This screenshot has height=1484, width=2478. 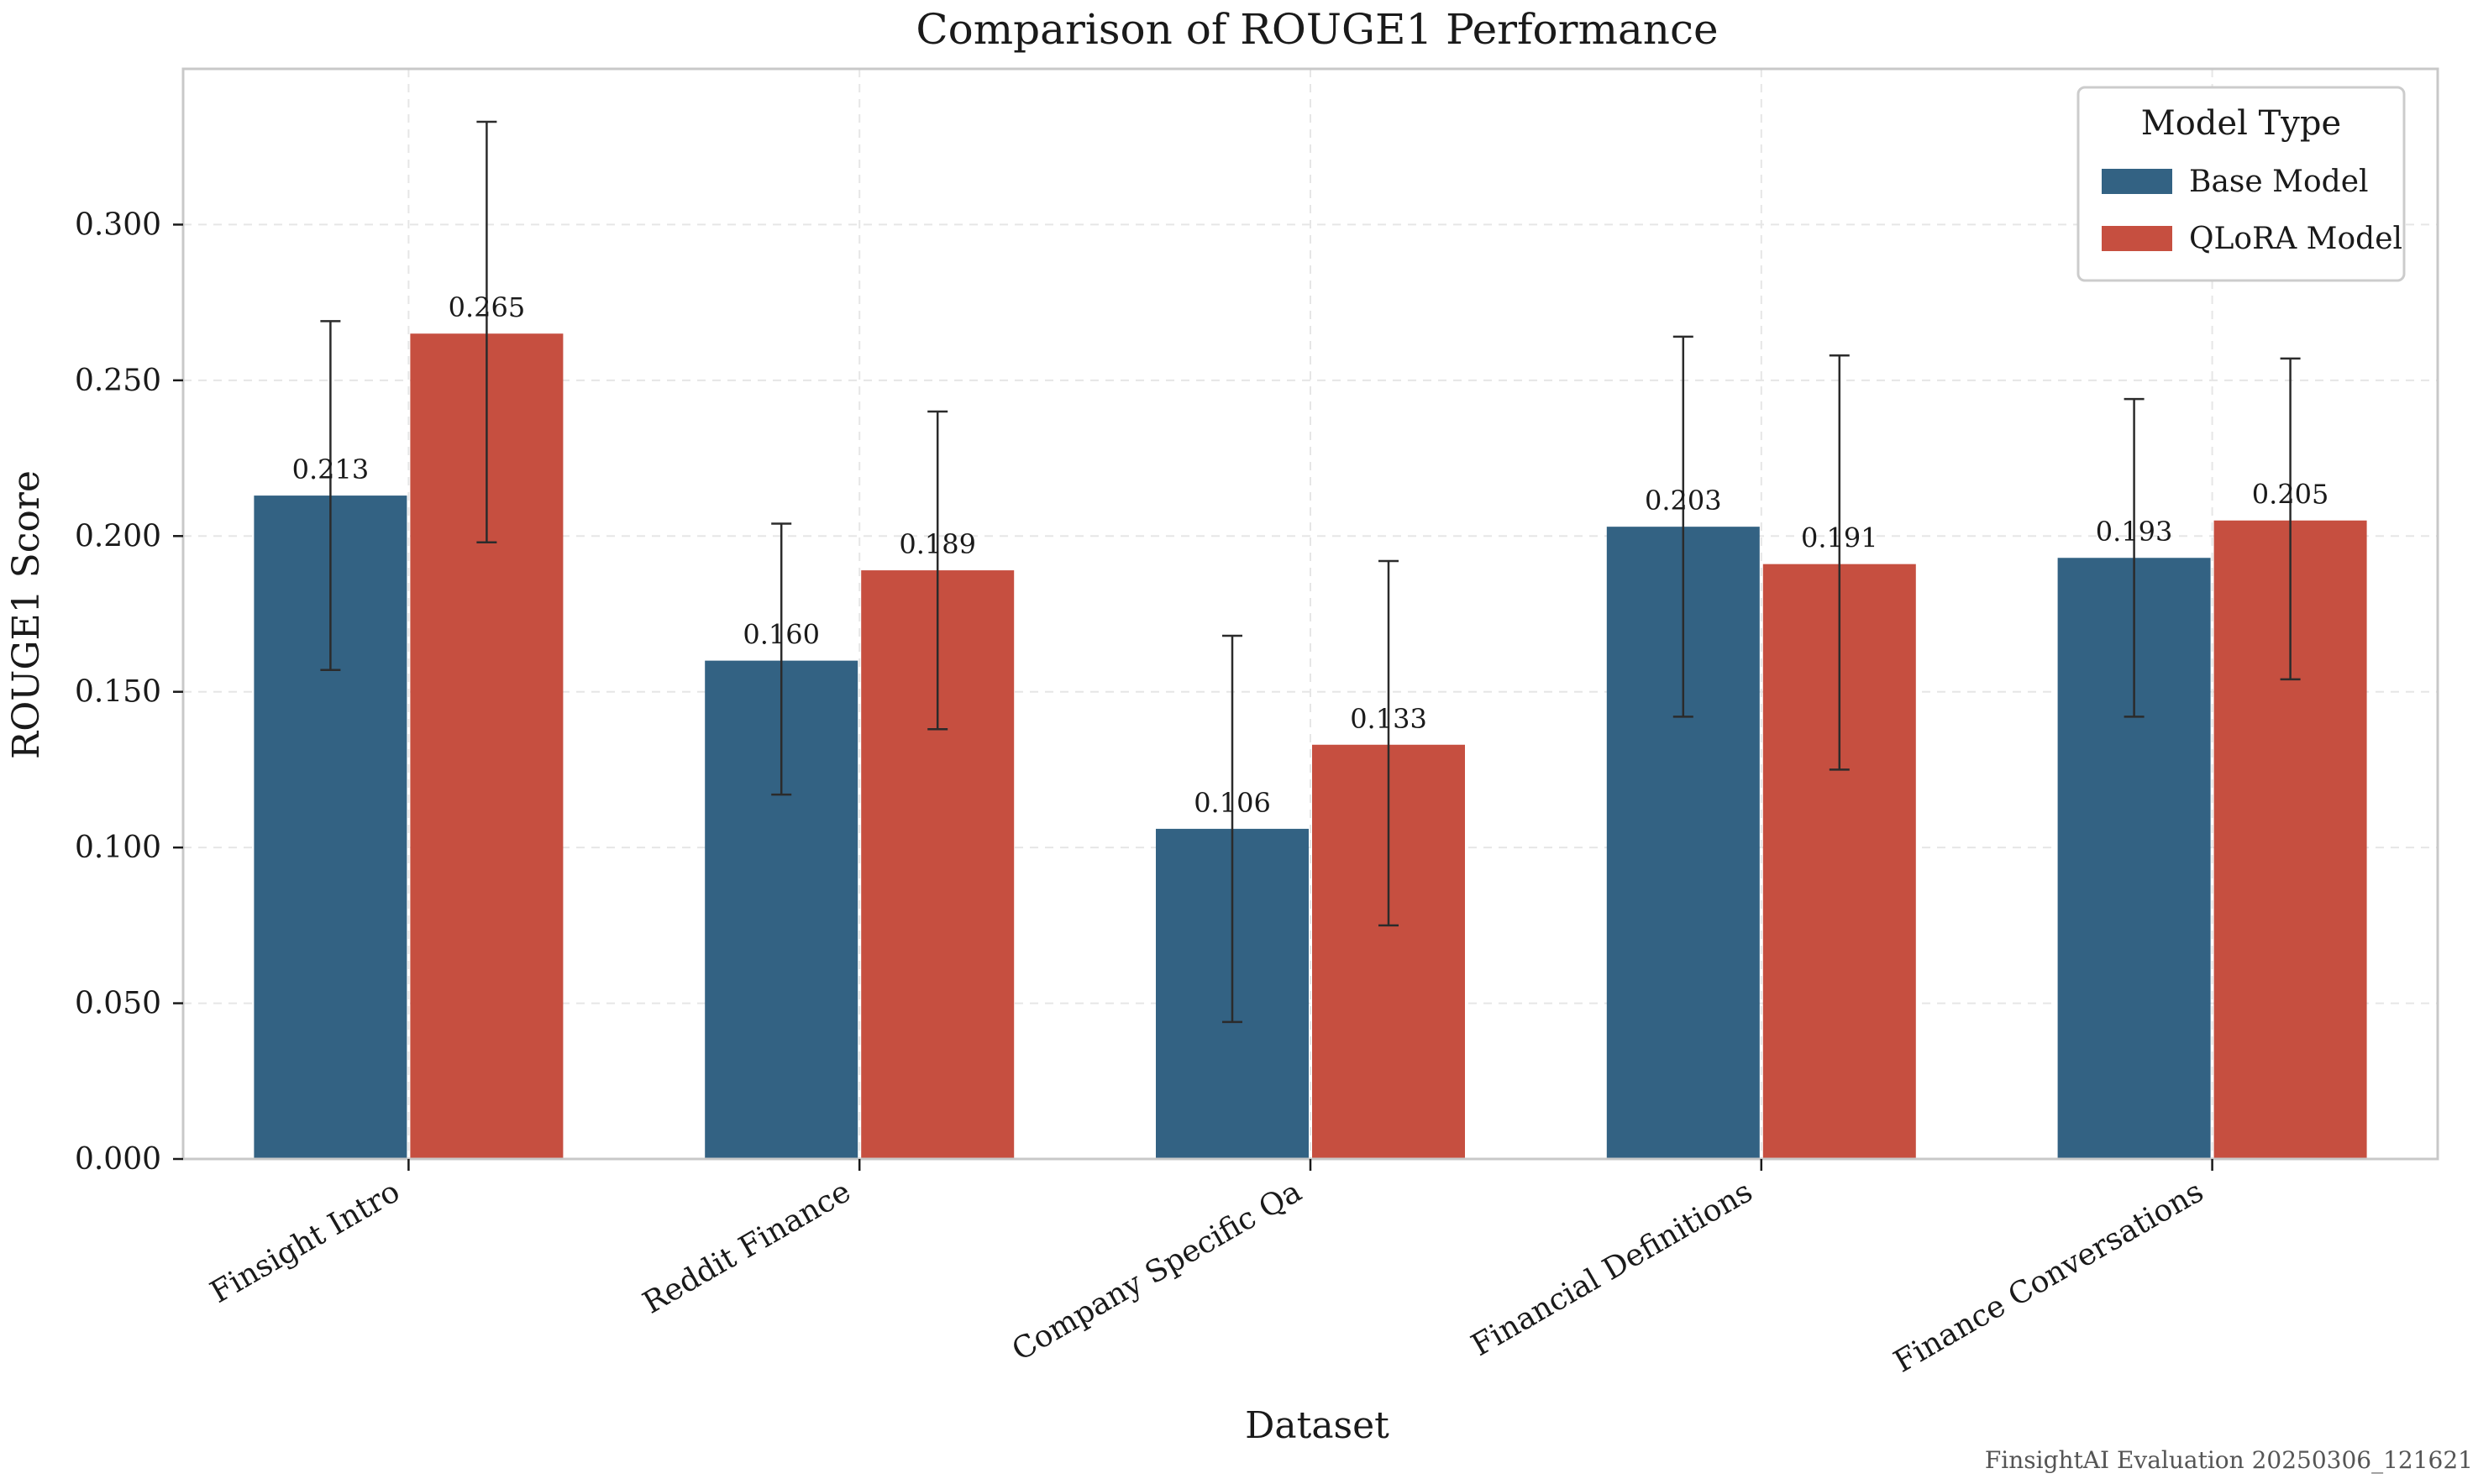 What do you see at coordinates (2137, 181) in the screenshot?
I see `legend-swatch-base-model` at bounding box center [2137, 181].